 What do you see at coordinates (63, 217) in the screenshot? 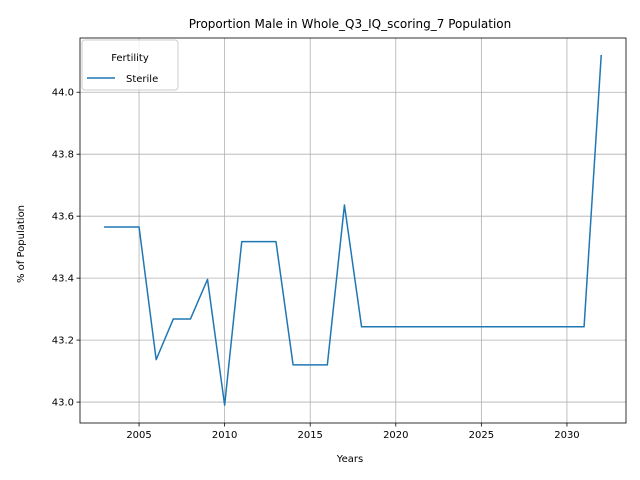
I see `y-tick-label: 43.6` at bounding box center [63, 217].